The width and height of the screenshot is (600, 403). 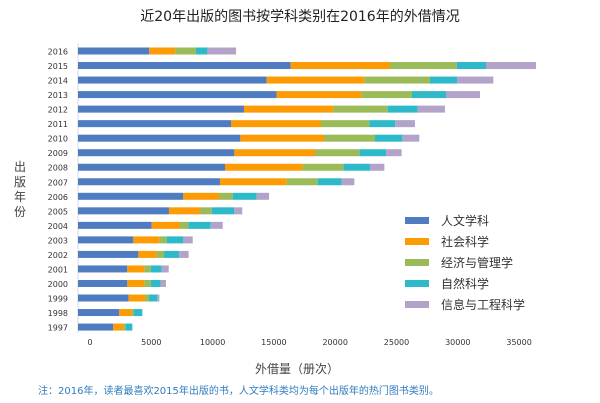 I want to click on legend-item: 社会科学, so click(x=465, y=241).